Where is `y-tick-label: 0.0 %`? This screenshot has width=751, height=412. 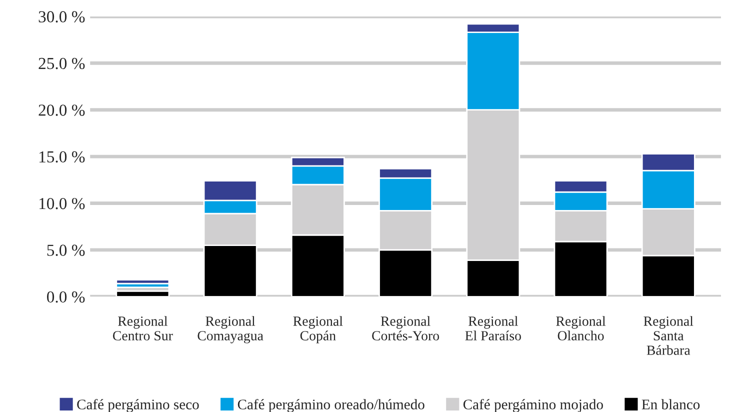 y-tick-label: 0.0 % is located at coordinates (66, 297).